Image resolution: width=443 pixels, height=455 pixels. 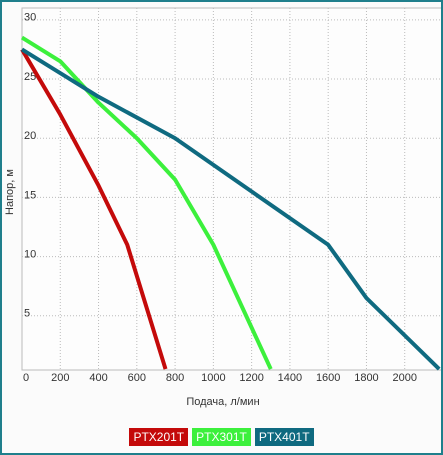 I want to click on x-tick-label: 1800, so click(x=366, y=378).